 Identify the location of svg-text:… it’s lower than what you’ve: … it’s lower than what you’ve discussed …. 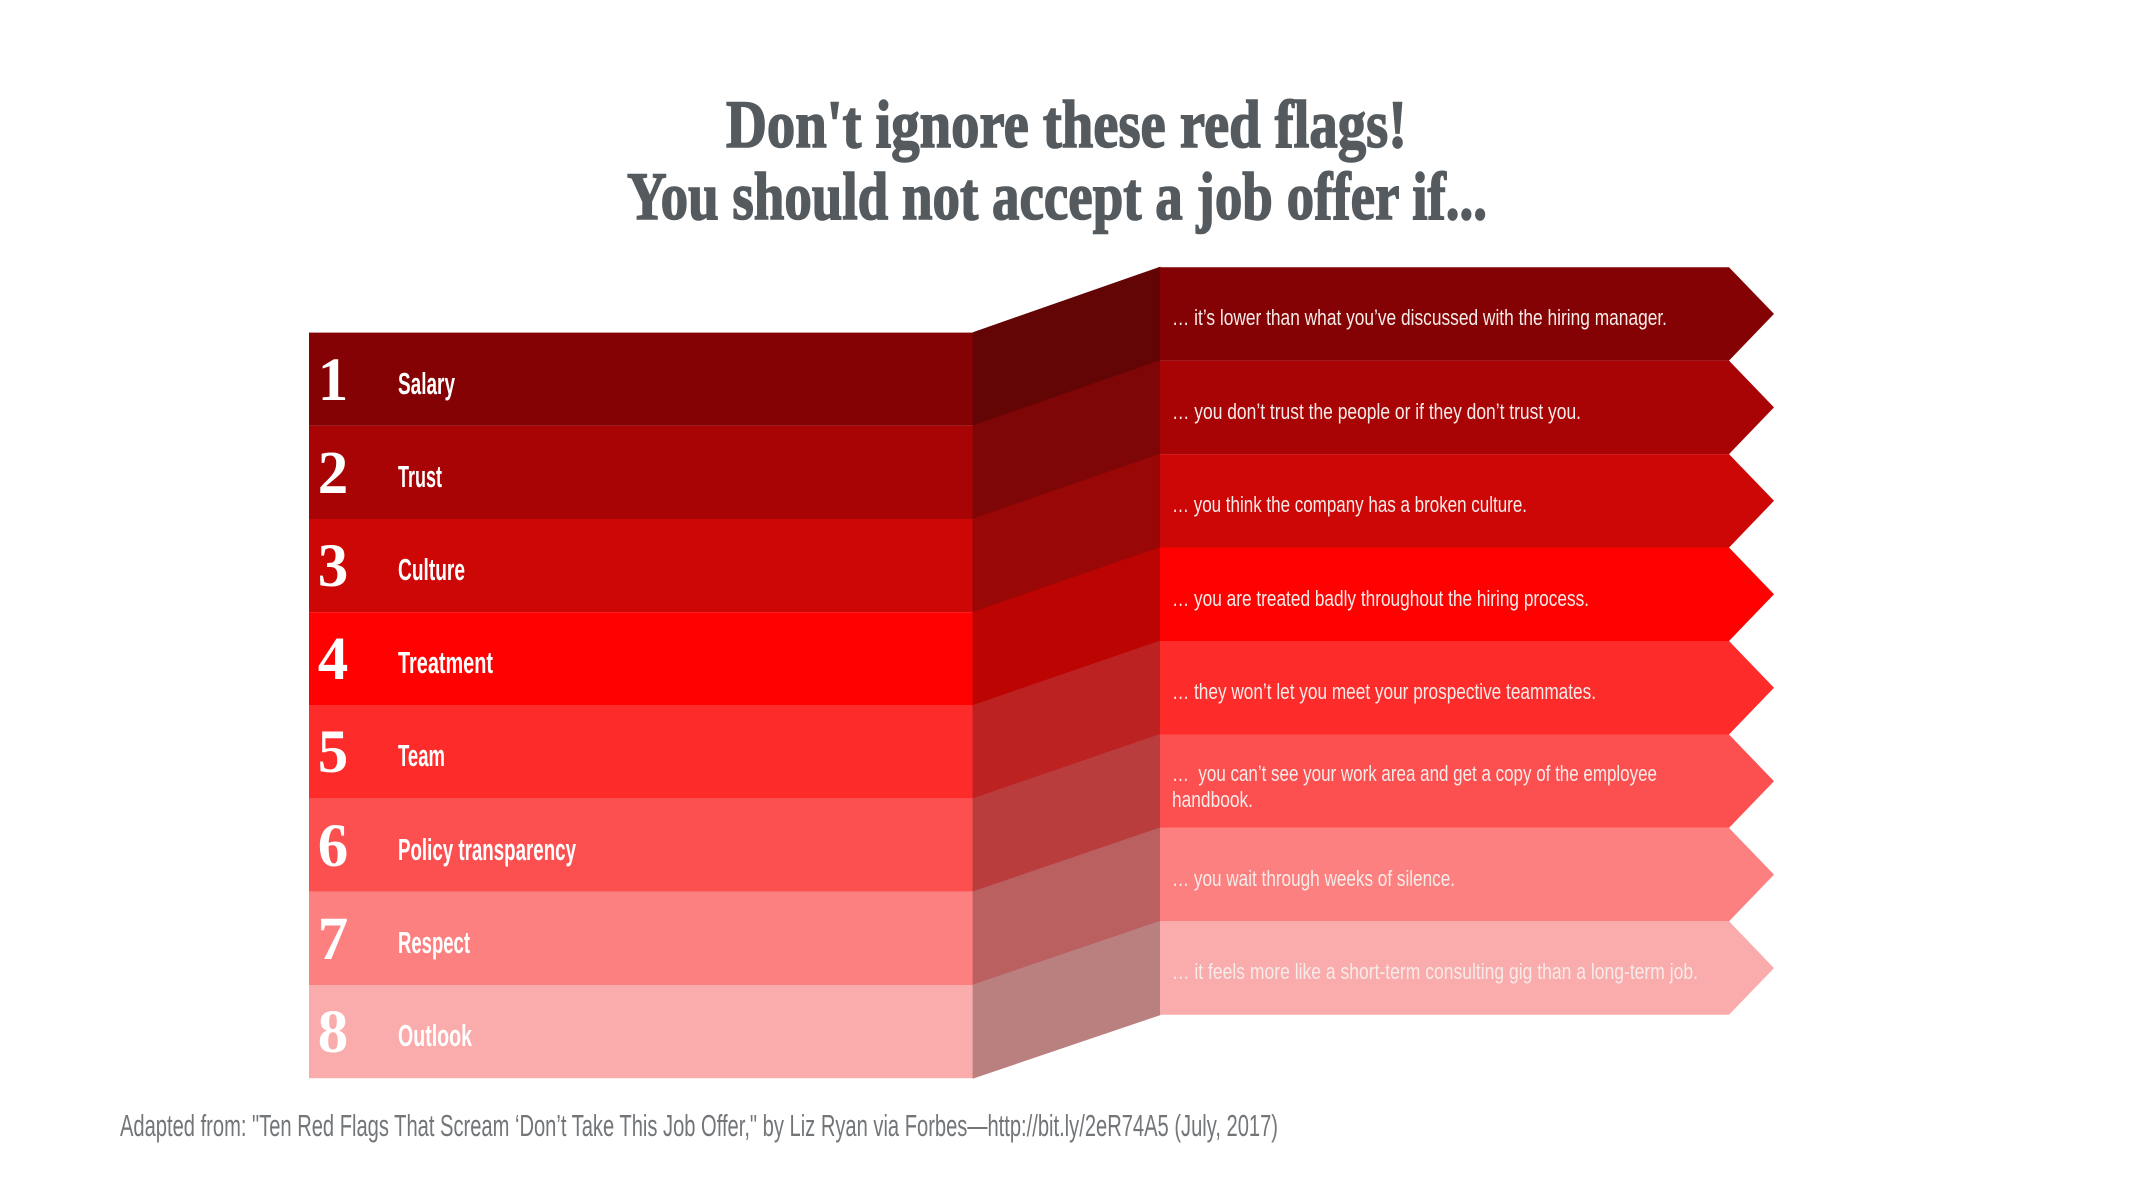
(1419, 317).